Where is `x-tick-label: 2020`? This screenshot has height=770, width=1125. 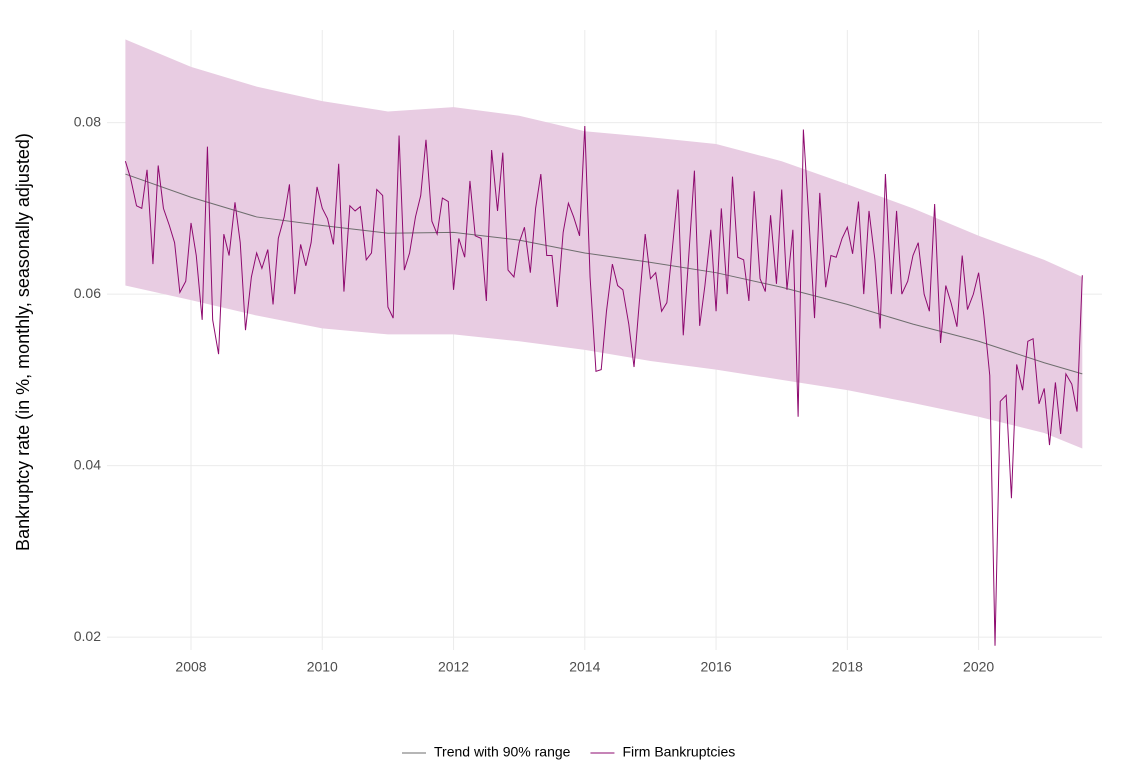
x-tick-label: 2020 is located at coordinates (978, 667).